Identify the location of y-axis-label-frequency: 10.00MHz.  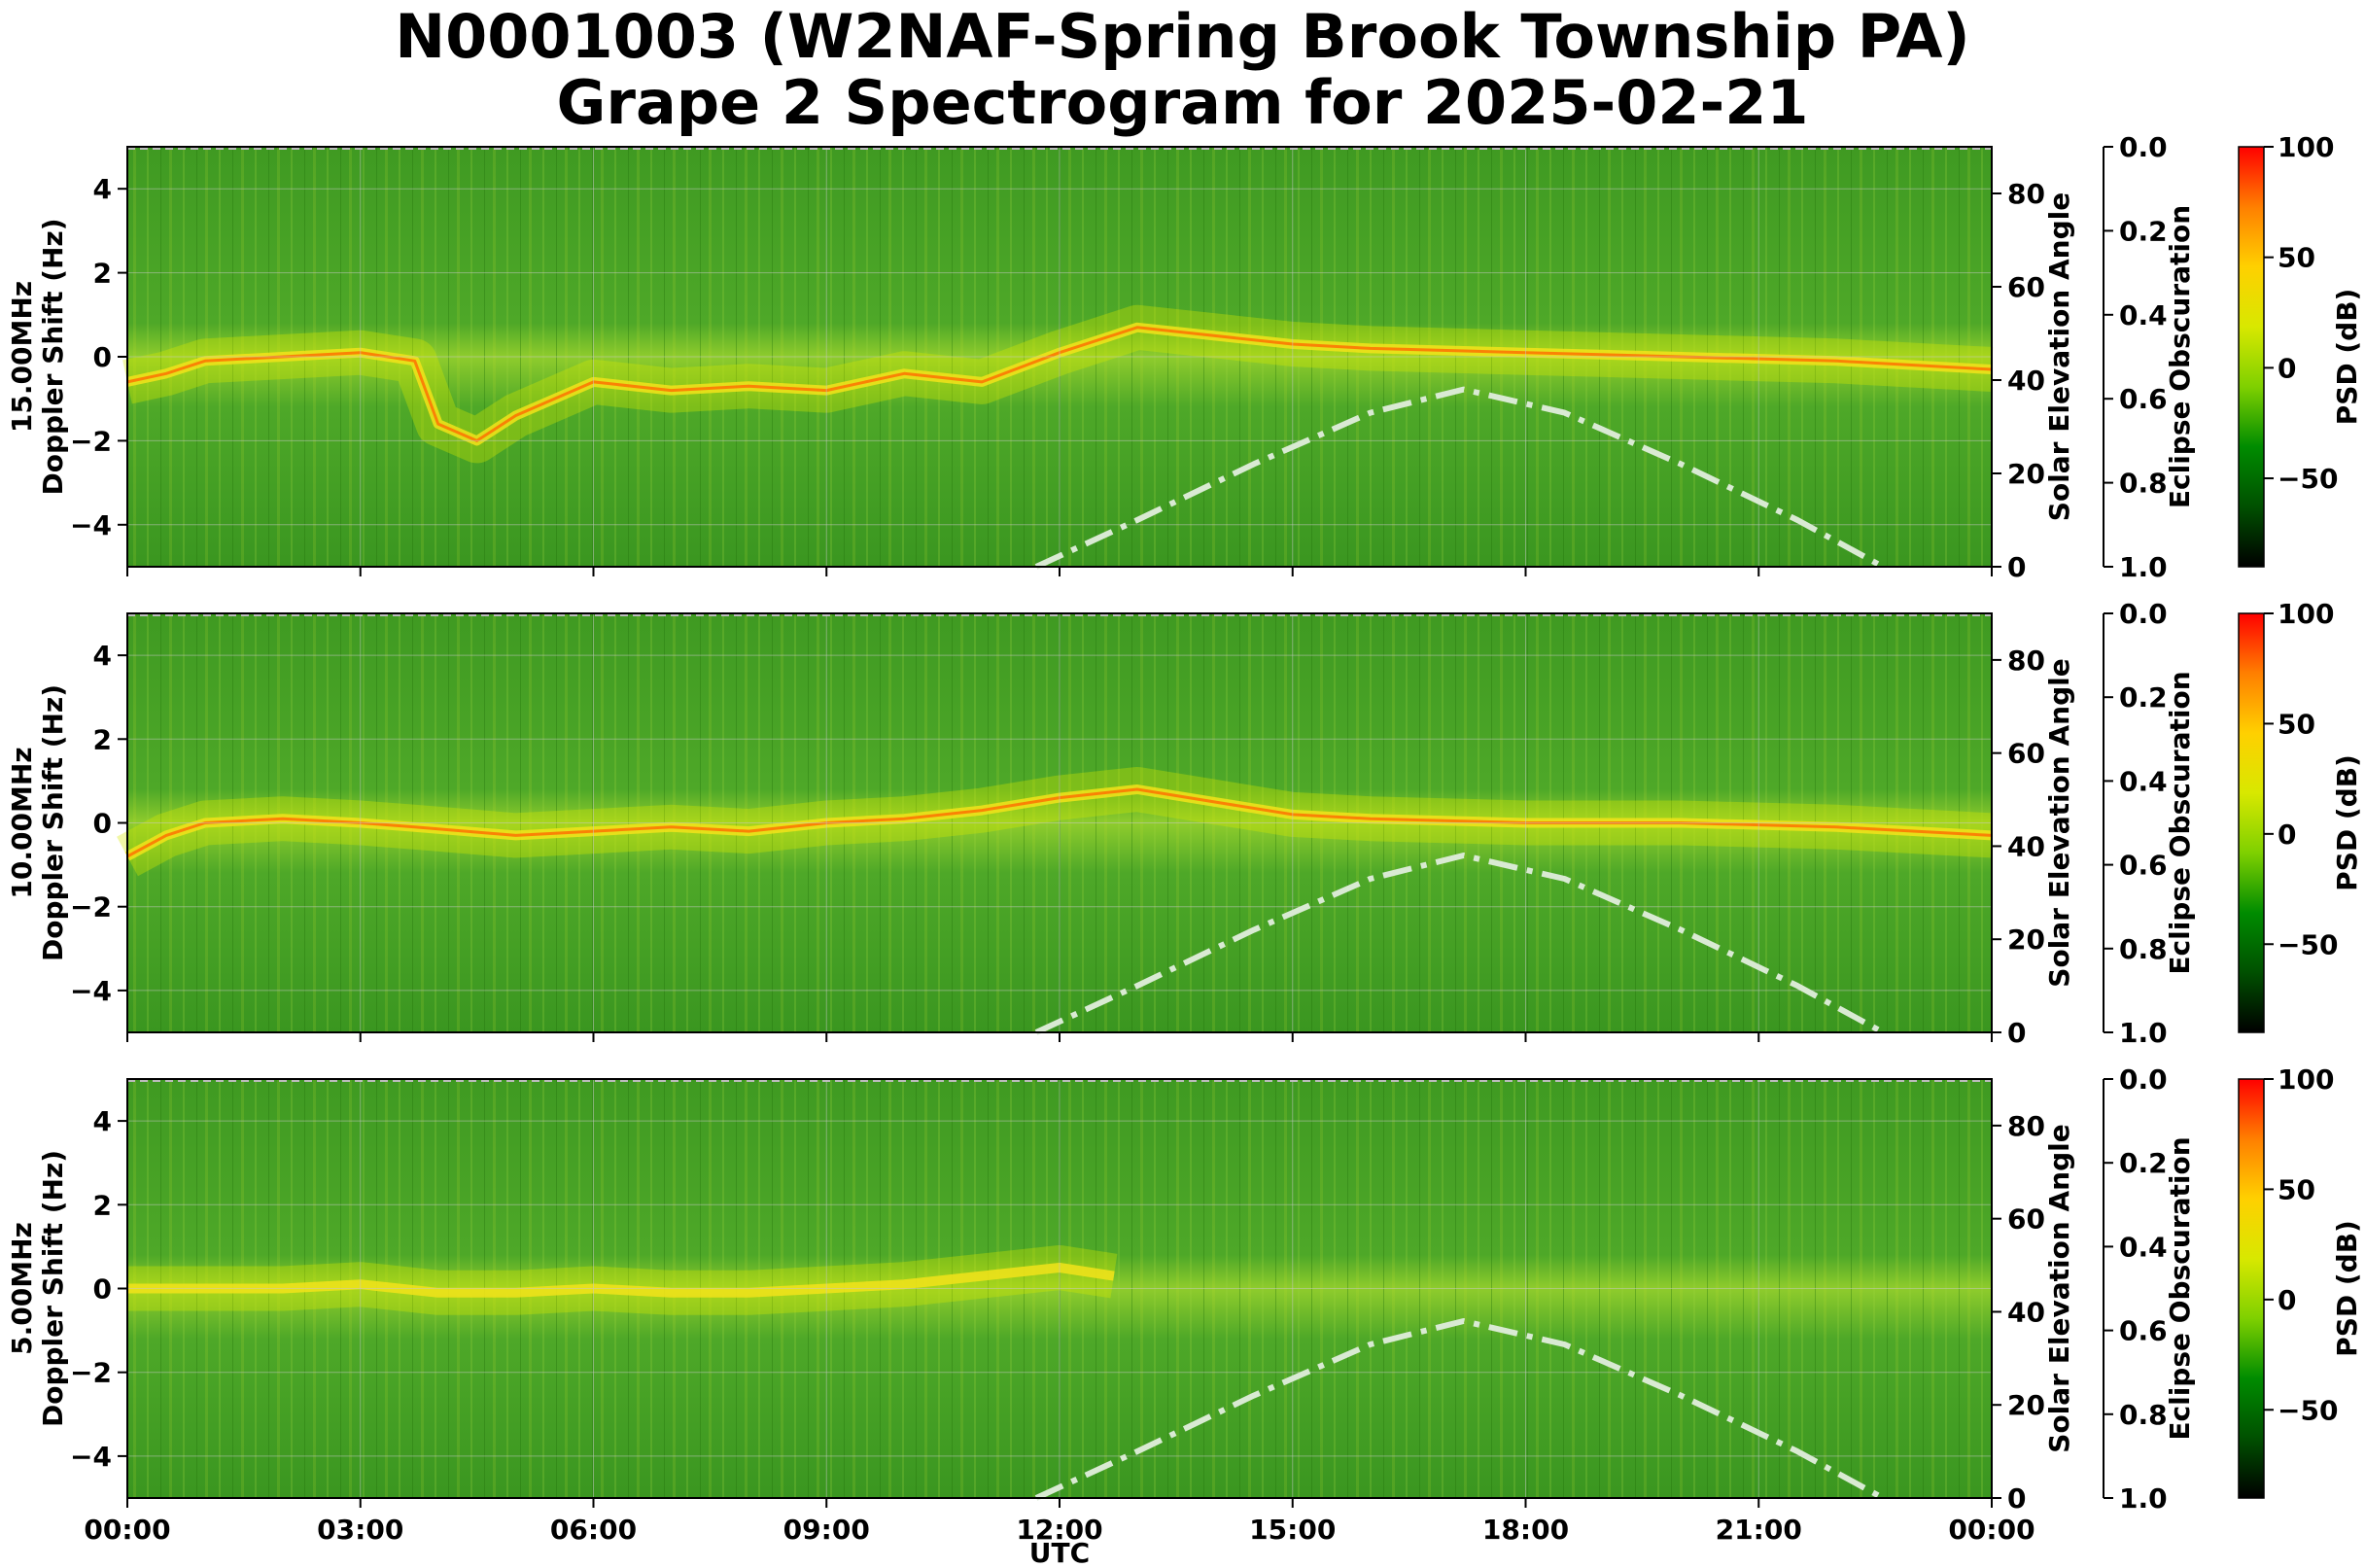
(22, 822).